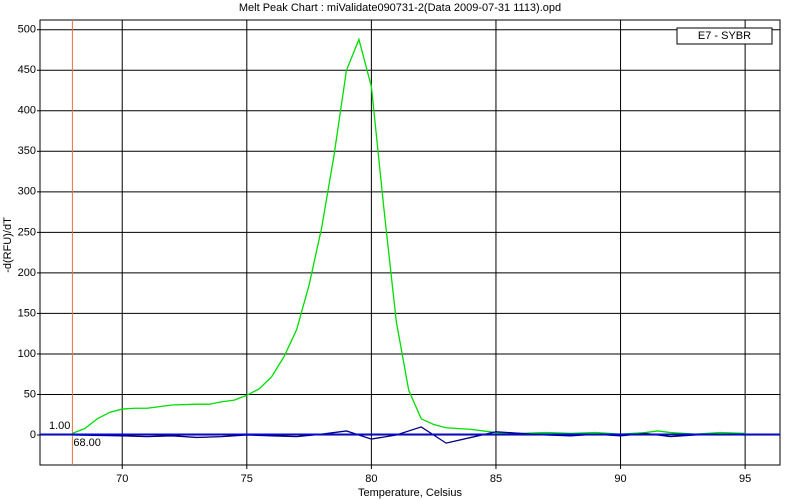 This screenshot has height=500, width=800. Describe the element at coordinates (371, 479) in the screenshot. I see `x-tick-label: 80` at that location.